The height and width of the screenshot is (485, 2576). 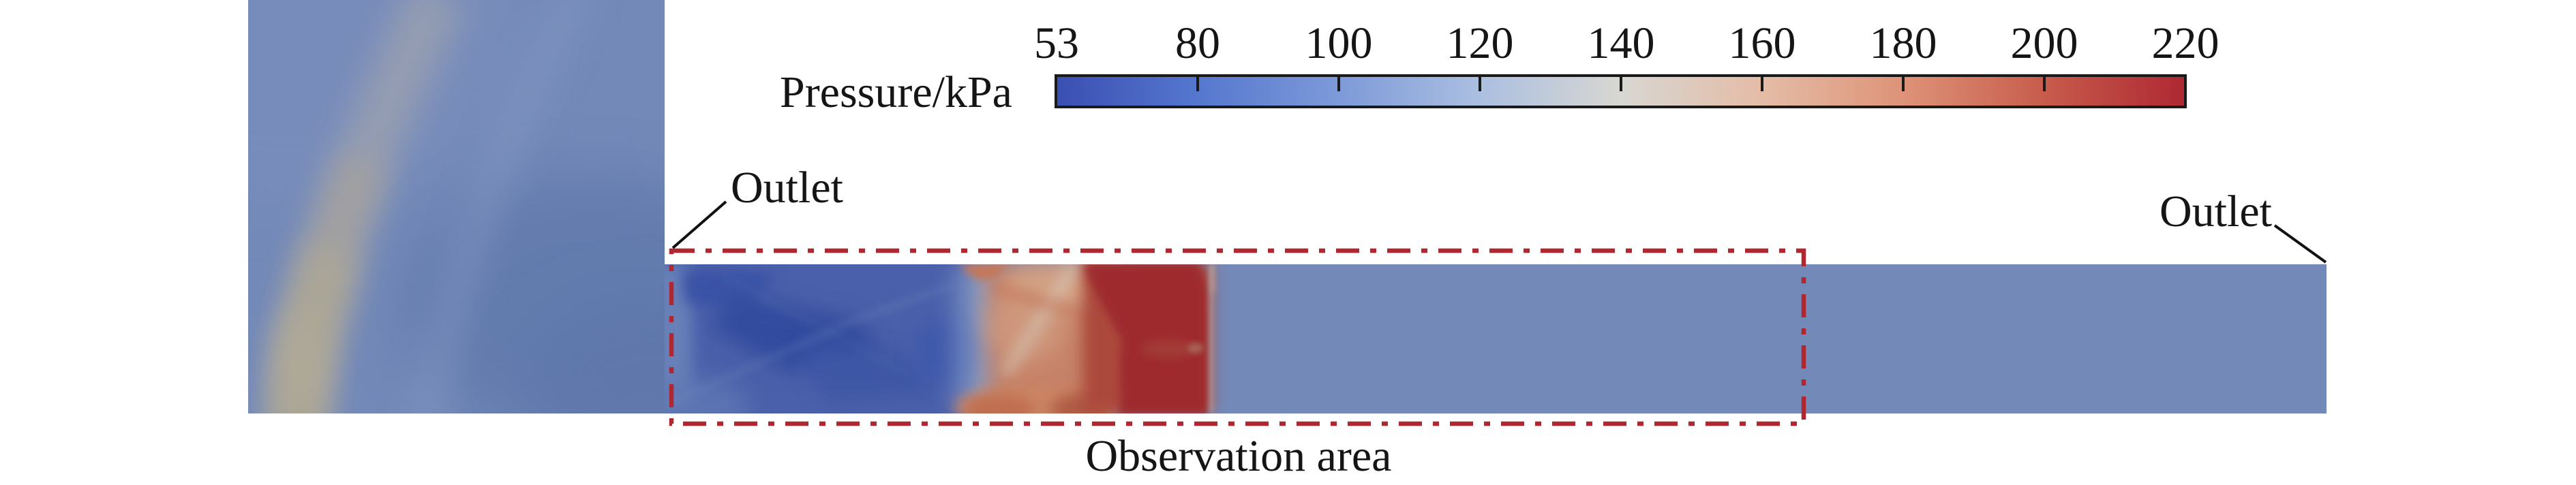 I want to click on svg-text: 160, so click(x=1763, y=43).